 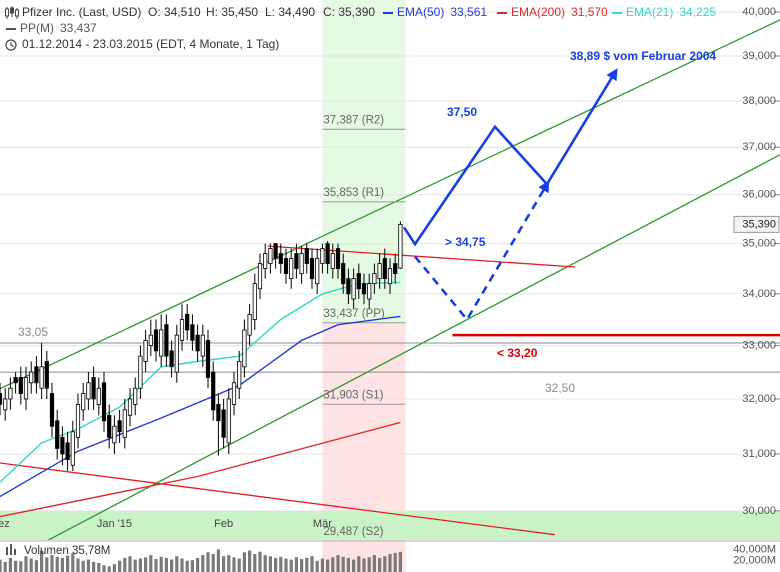 What do you see at coordinates (322, 524) in the screenshot?
I see `x-tick-label: Mär` at bounding box center [322, 524].